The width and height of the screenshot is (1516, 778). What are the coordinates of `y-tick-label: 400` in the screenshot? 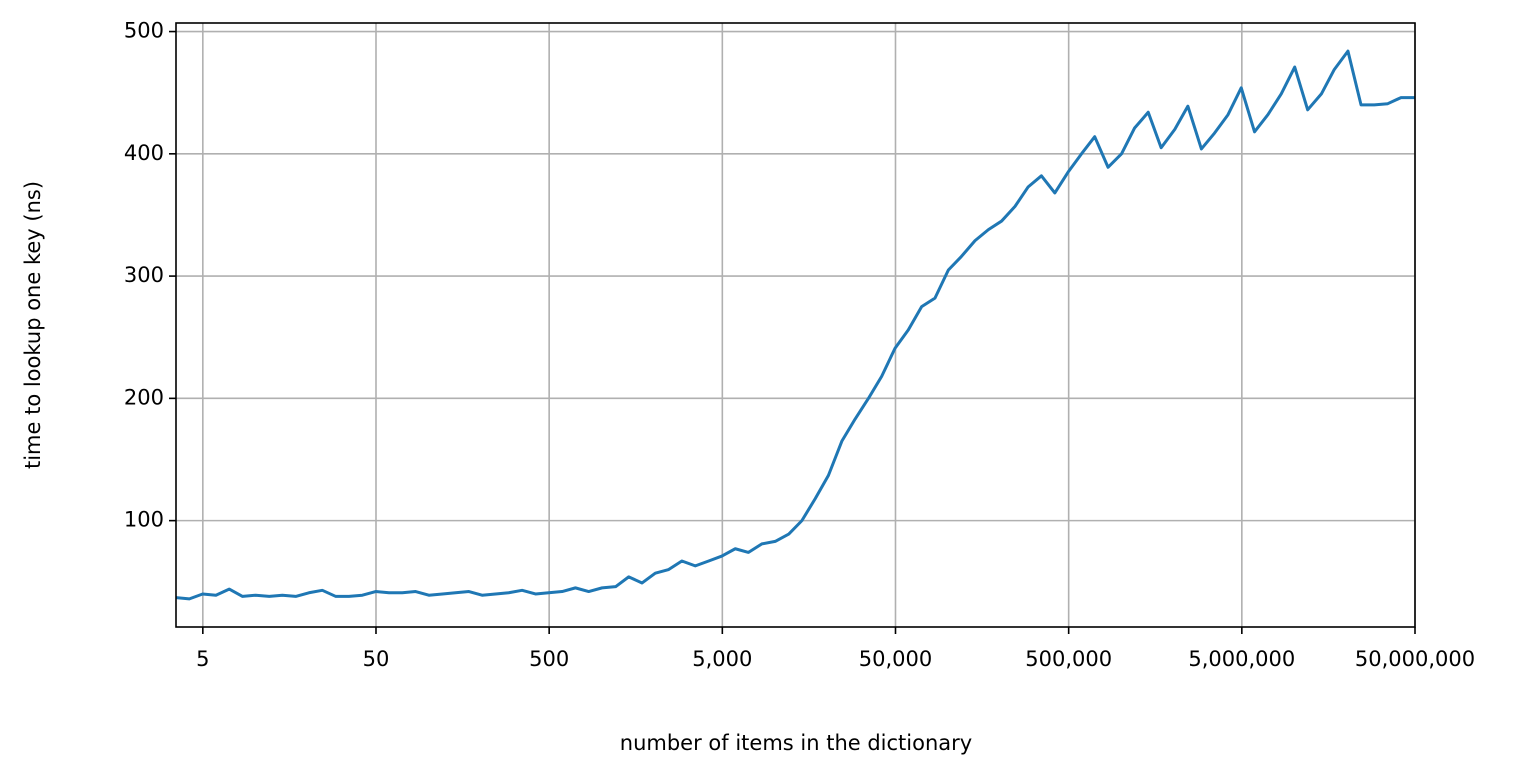 It's located at (144, 153).